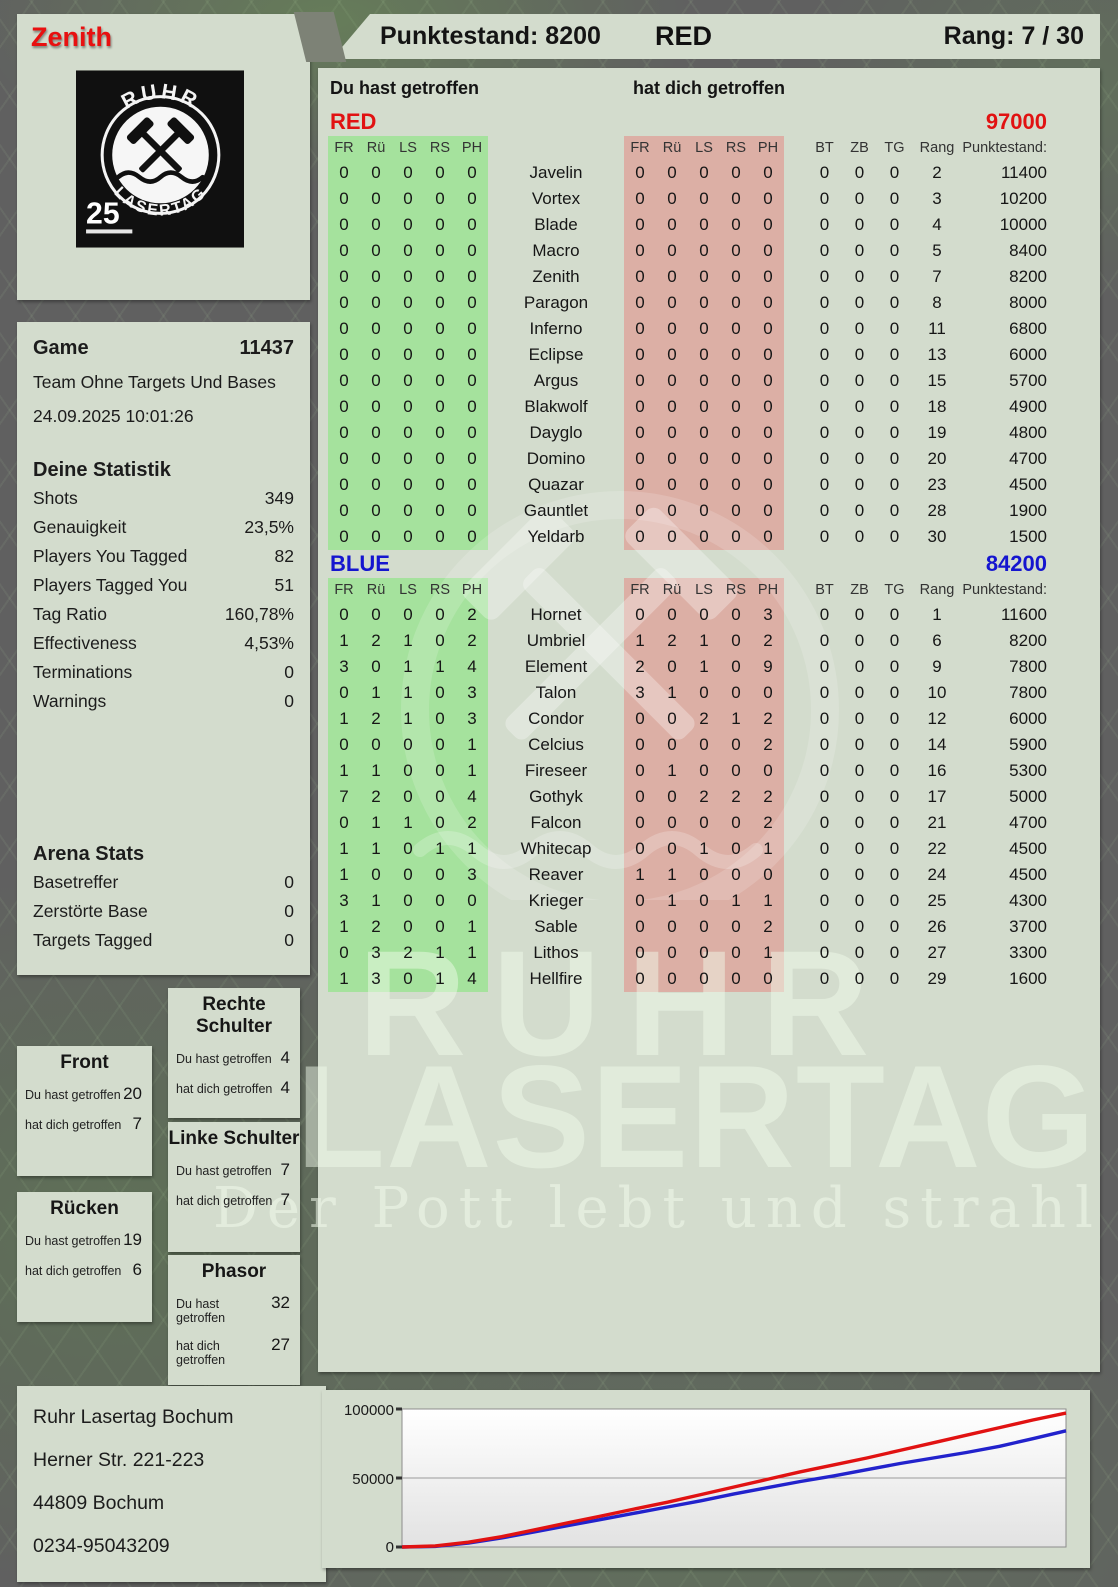  What do you see at coordinates (693, 406) in the screenshot?
I see `player-row: 0 0 0 0 0 Blakwolf 0 0 0 0 0 0 0 0 18 4900` at bounding box center [693, 406].